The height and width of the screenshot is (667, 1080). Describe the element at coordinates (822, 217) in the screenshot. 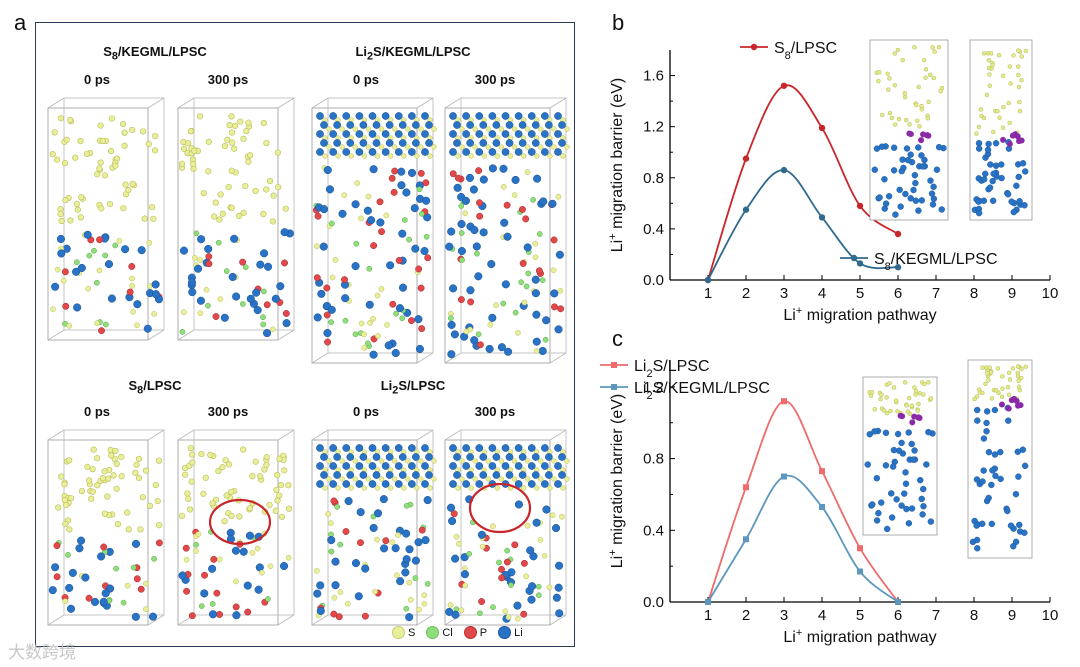

I see `data-point` at that location.